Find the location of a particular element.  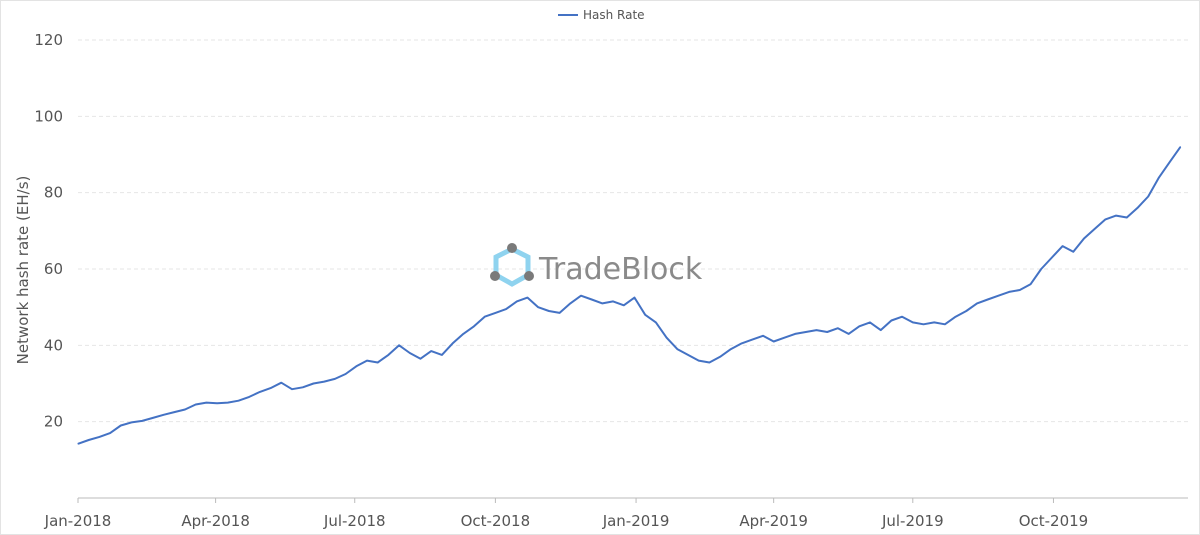

y-tick-label: 60 is located at coordinates (53, 269).